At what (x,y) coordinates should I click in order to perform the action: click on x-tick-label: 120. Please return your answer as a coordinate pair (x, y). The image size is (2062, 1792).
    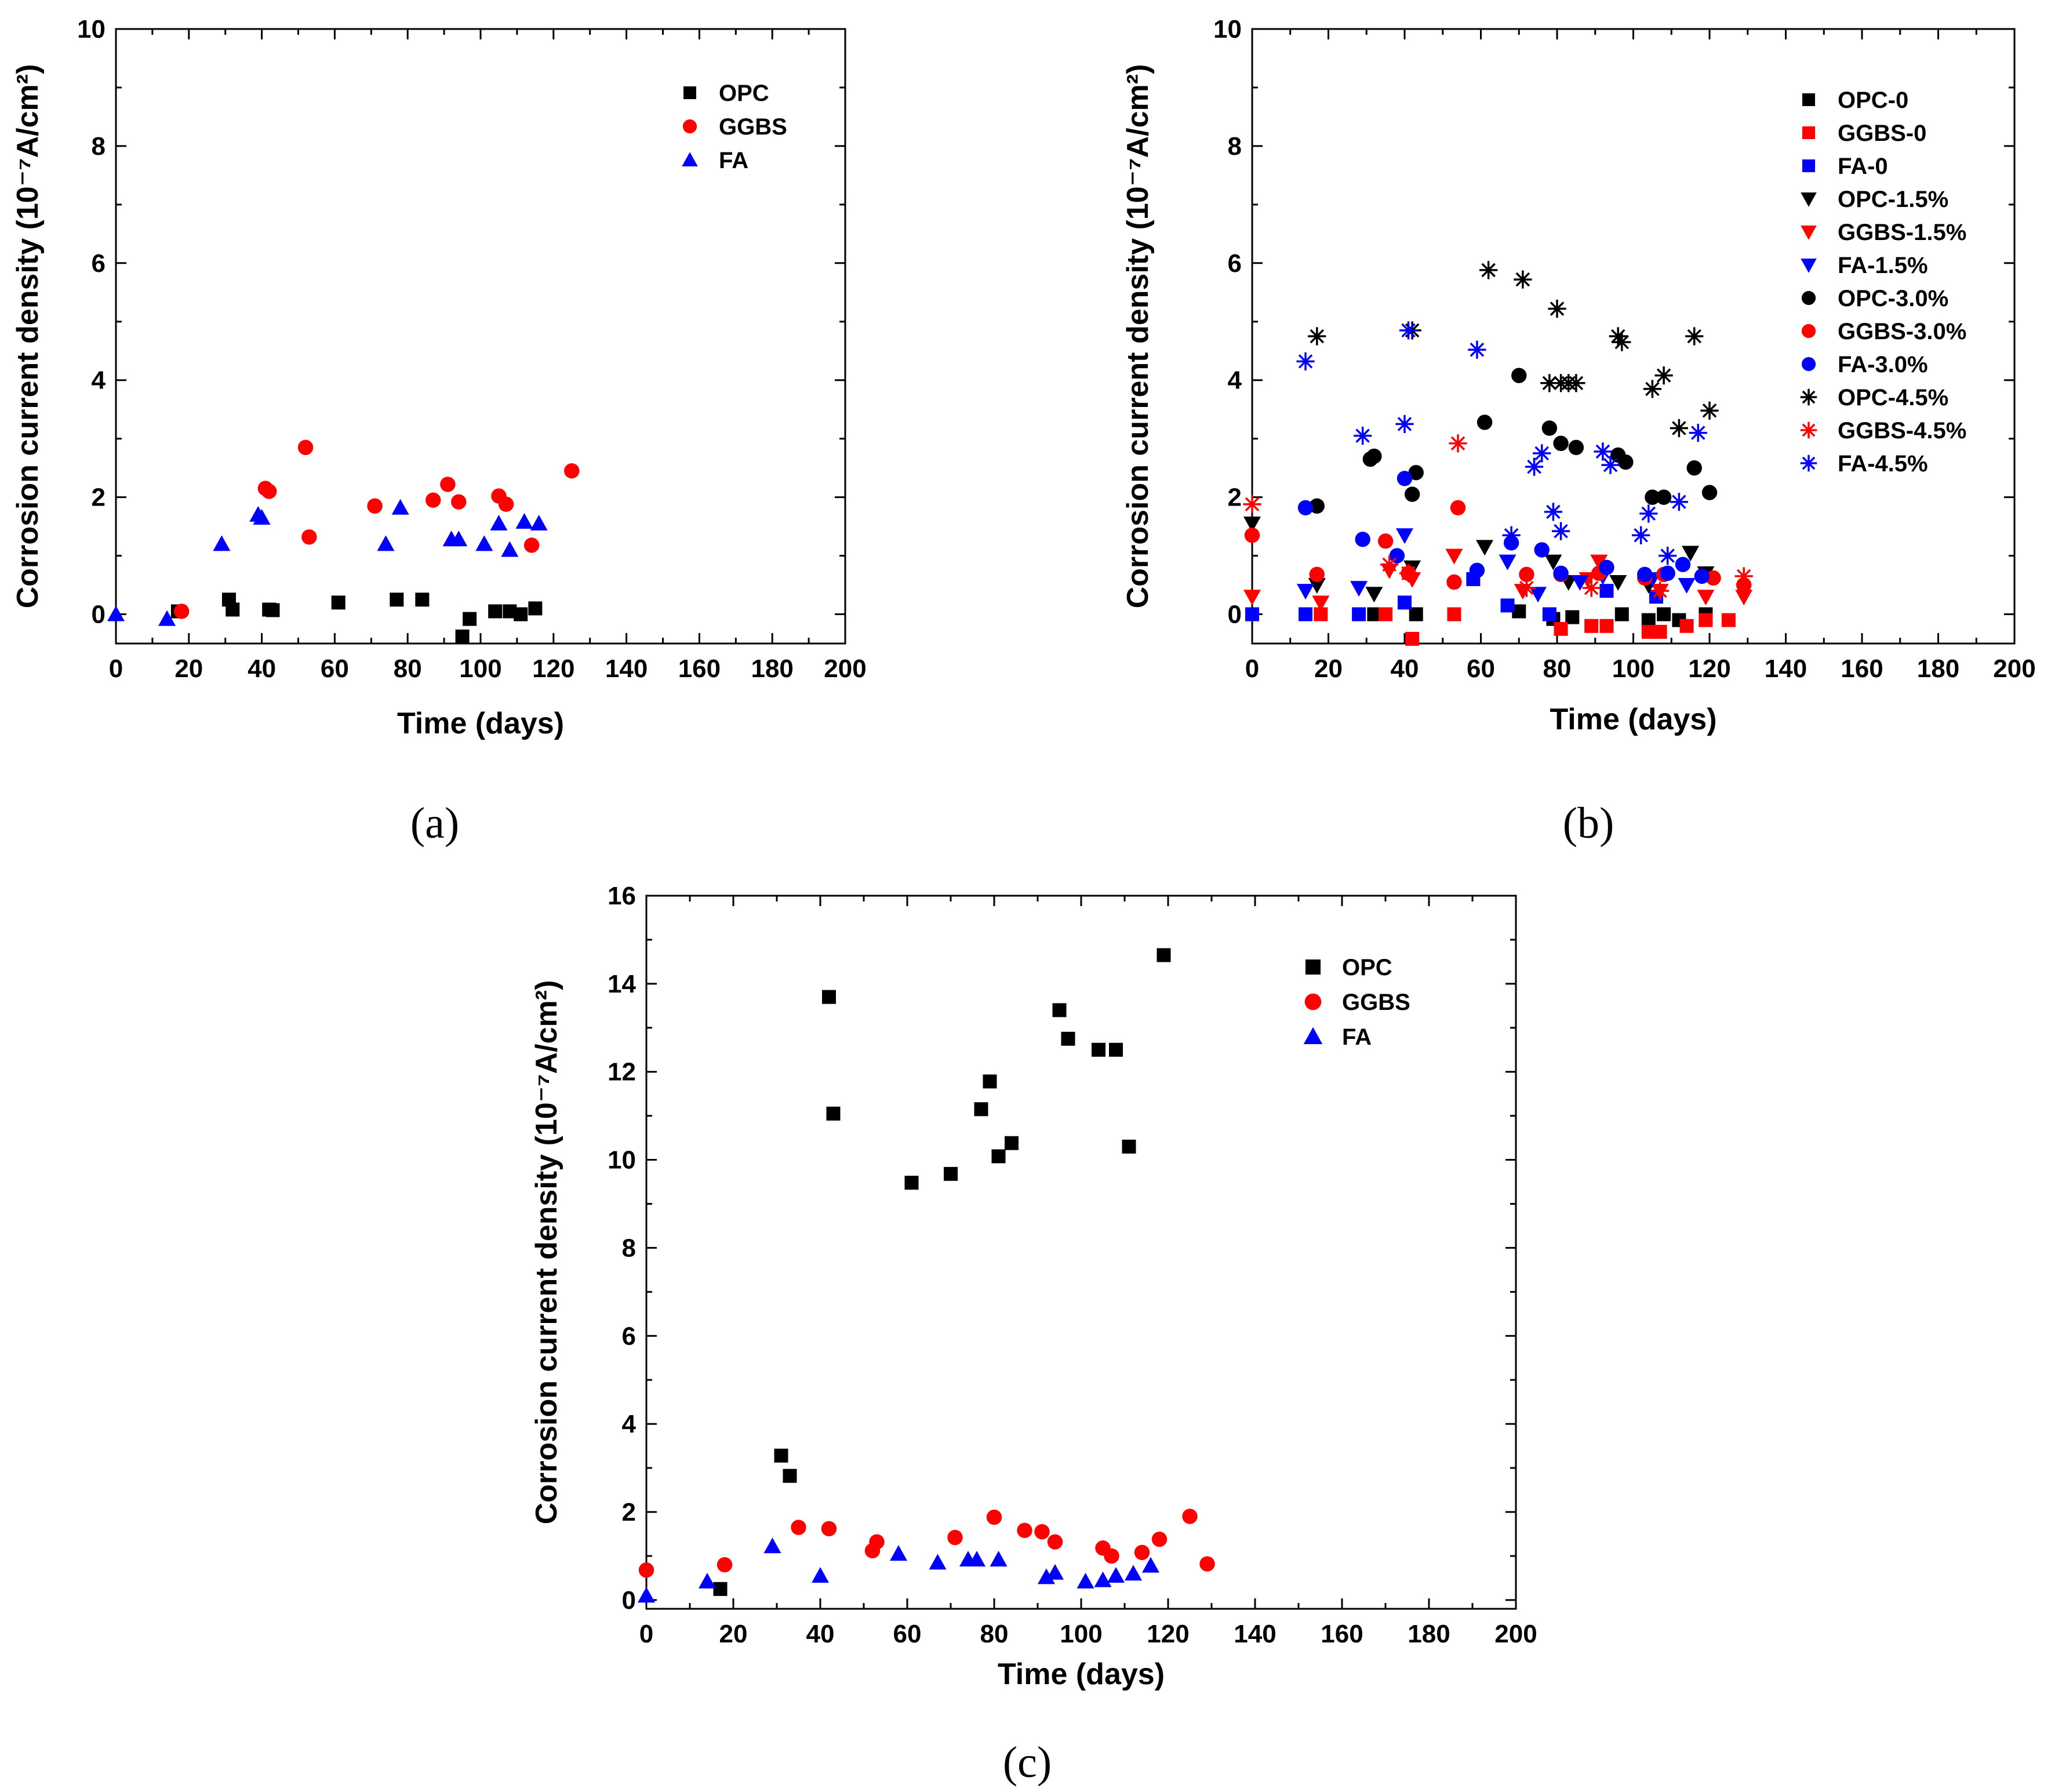
    Looking at the image, I should click on (1709, 669).